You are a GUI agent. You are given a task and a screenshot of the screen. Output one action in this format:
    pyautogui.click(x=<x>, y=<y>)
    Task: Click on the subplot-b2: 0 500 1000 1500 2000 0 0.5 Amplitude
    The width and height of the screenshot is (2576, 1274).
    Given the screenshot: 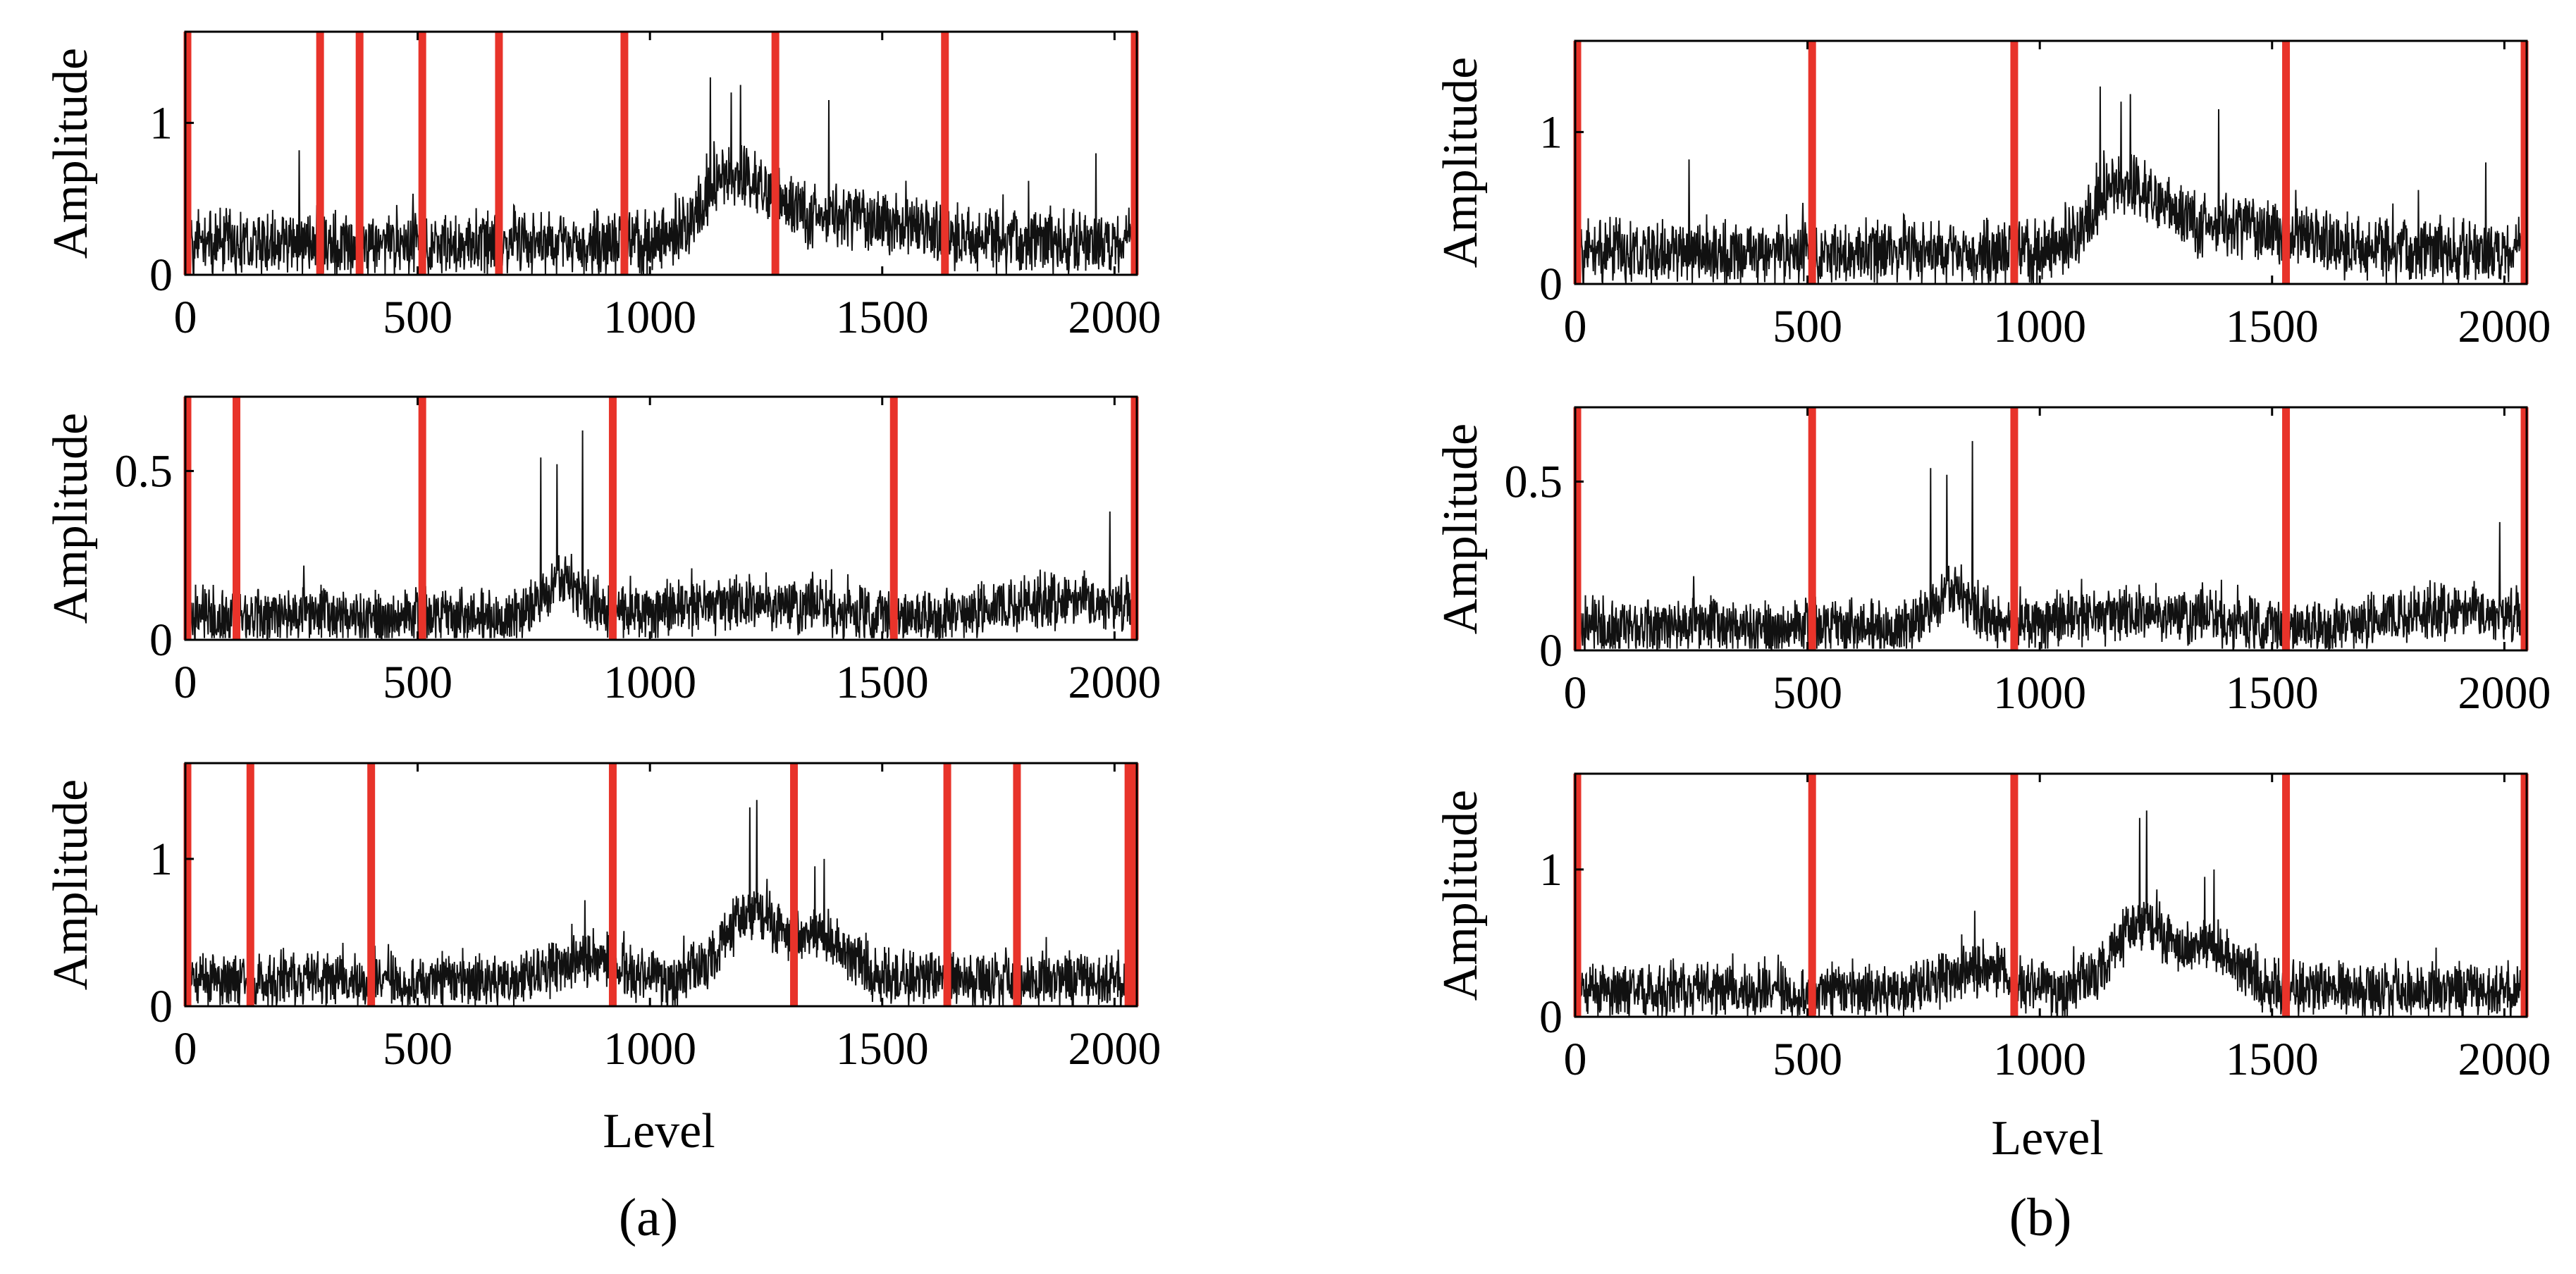 What is the action you would take?
    pyautogui.click(x=1993, y=562)
    